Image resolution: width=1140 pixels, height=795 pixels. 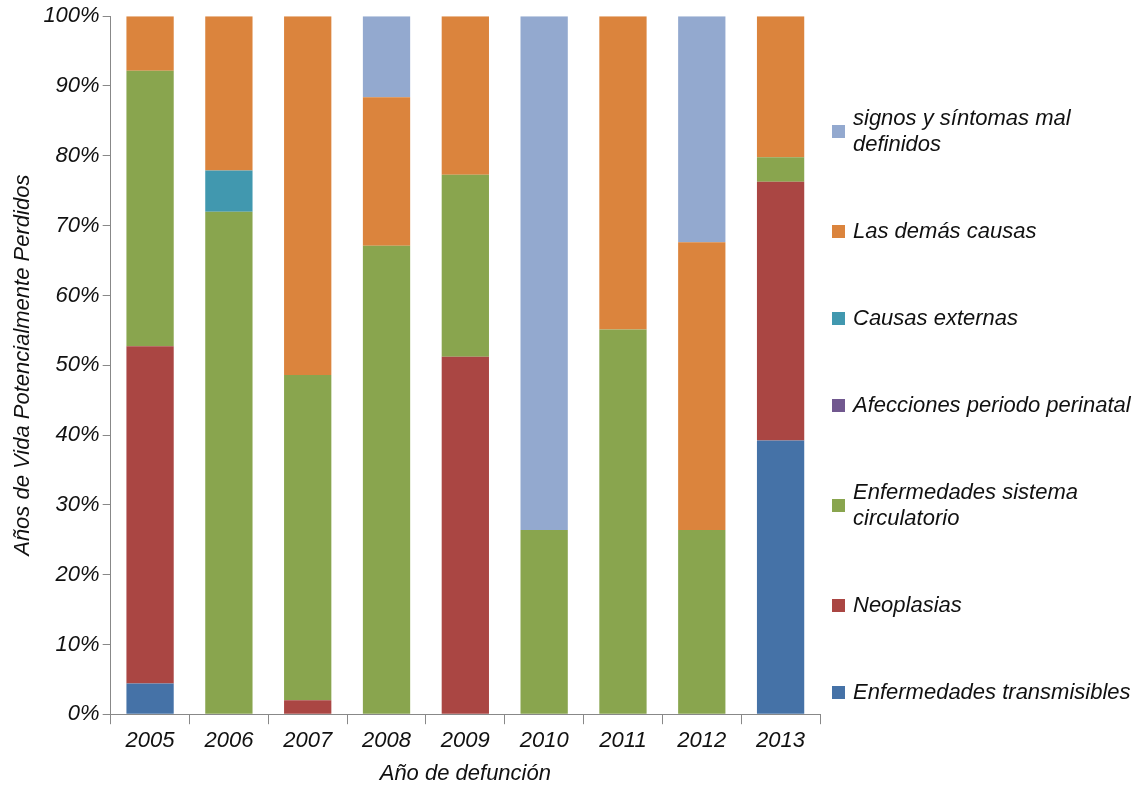 I want to click on x-tick-label: 2011, so click(x=622, y=739).